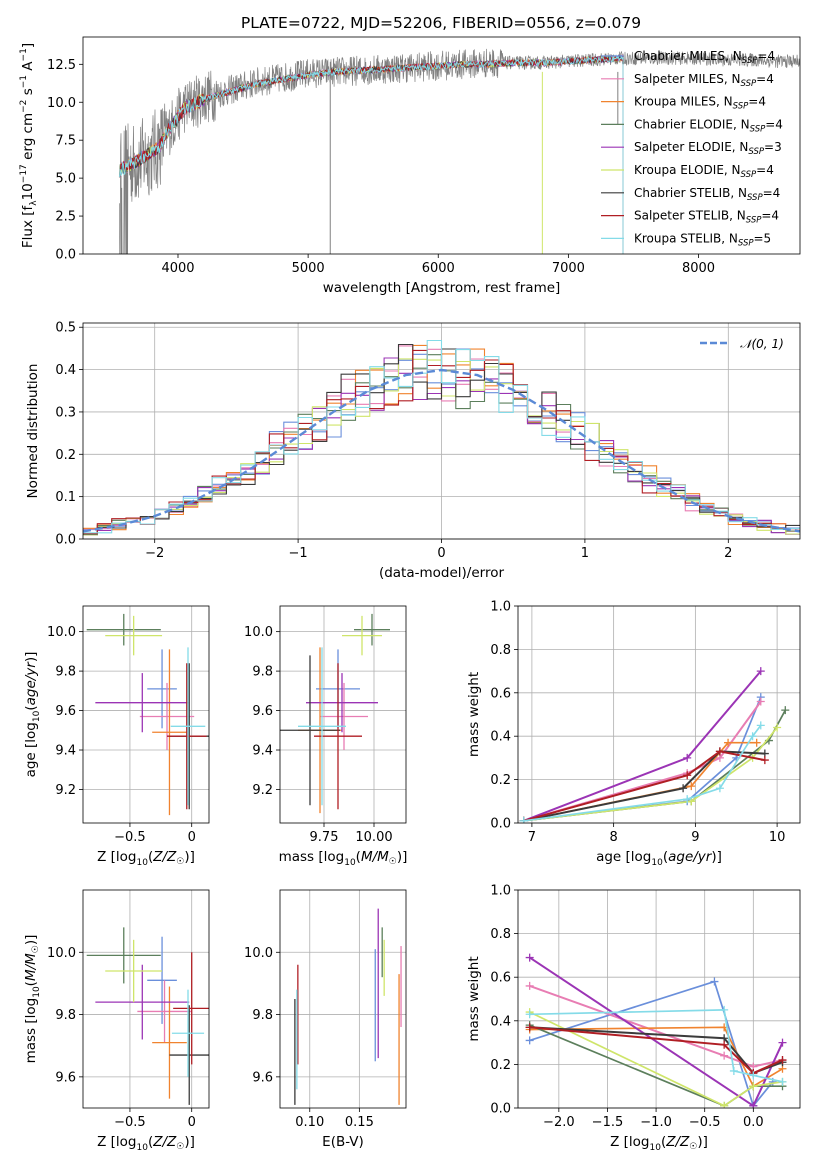 The image size is (819, 1170). Describe the element at coordinates (500, 934) in the screenshot. I see `y-tick-label: 0.8` at that location.